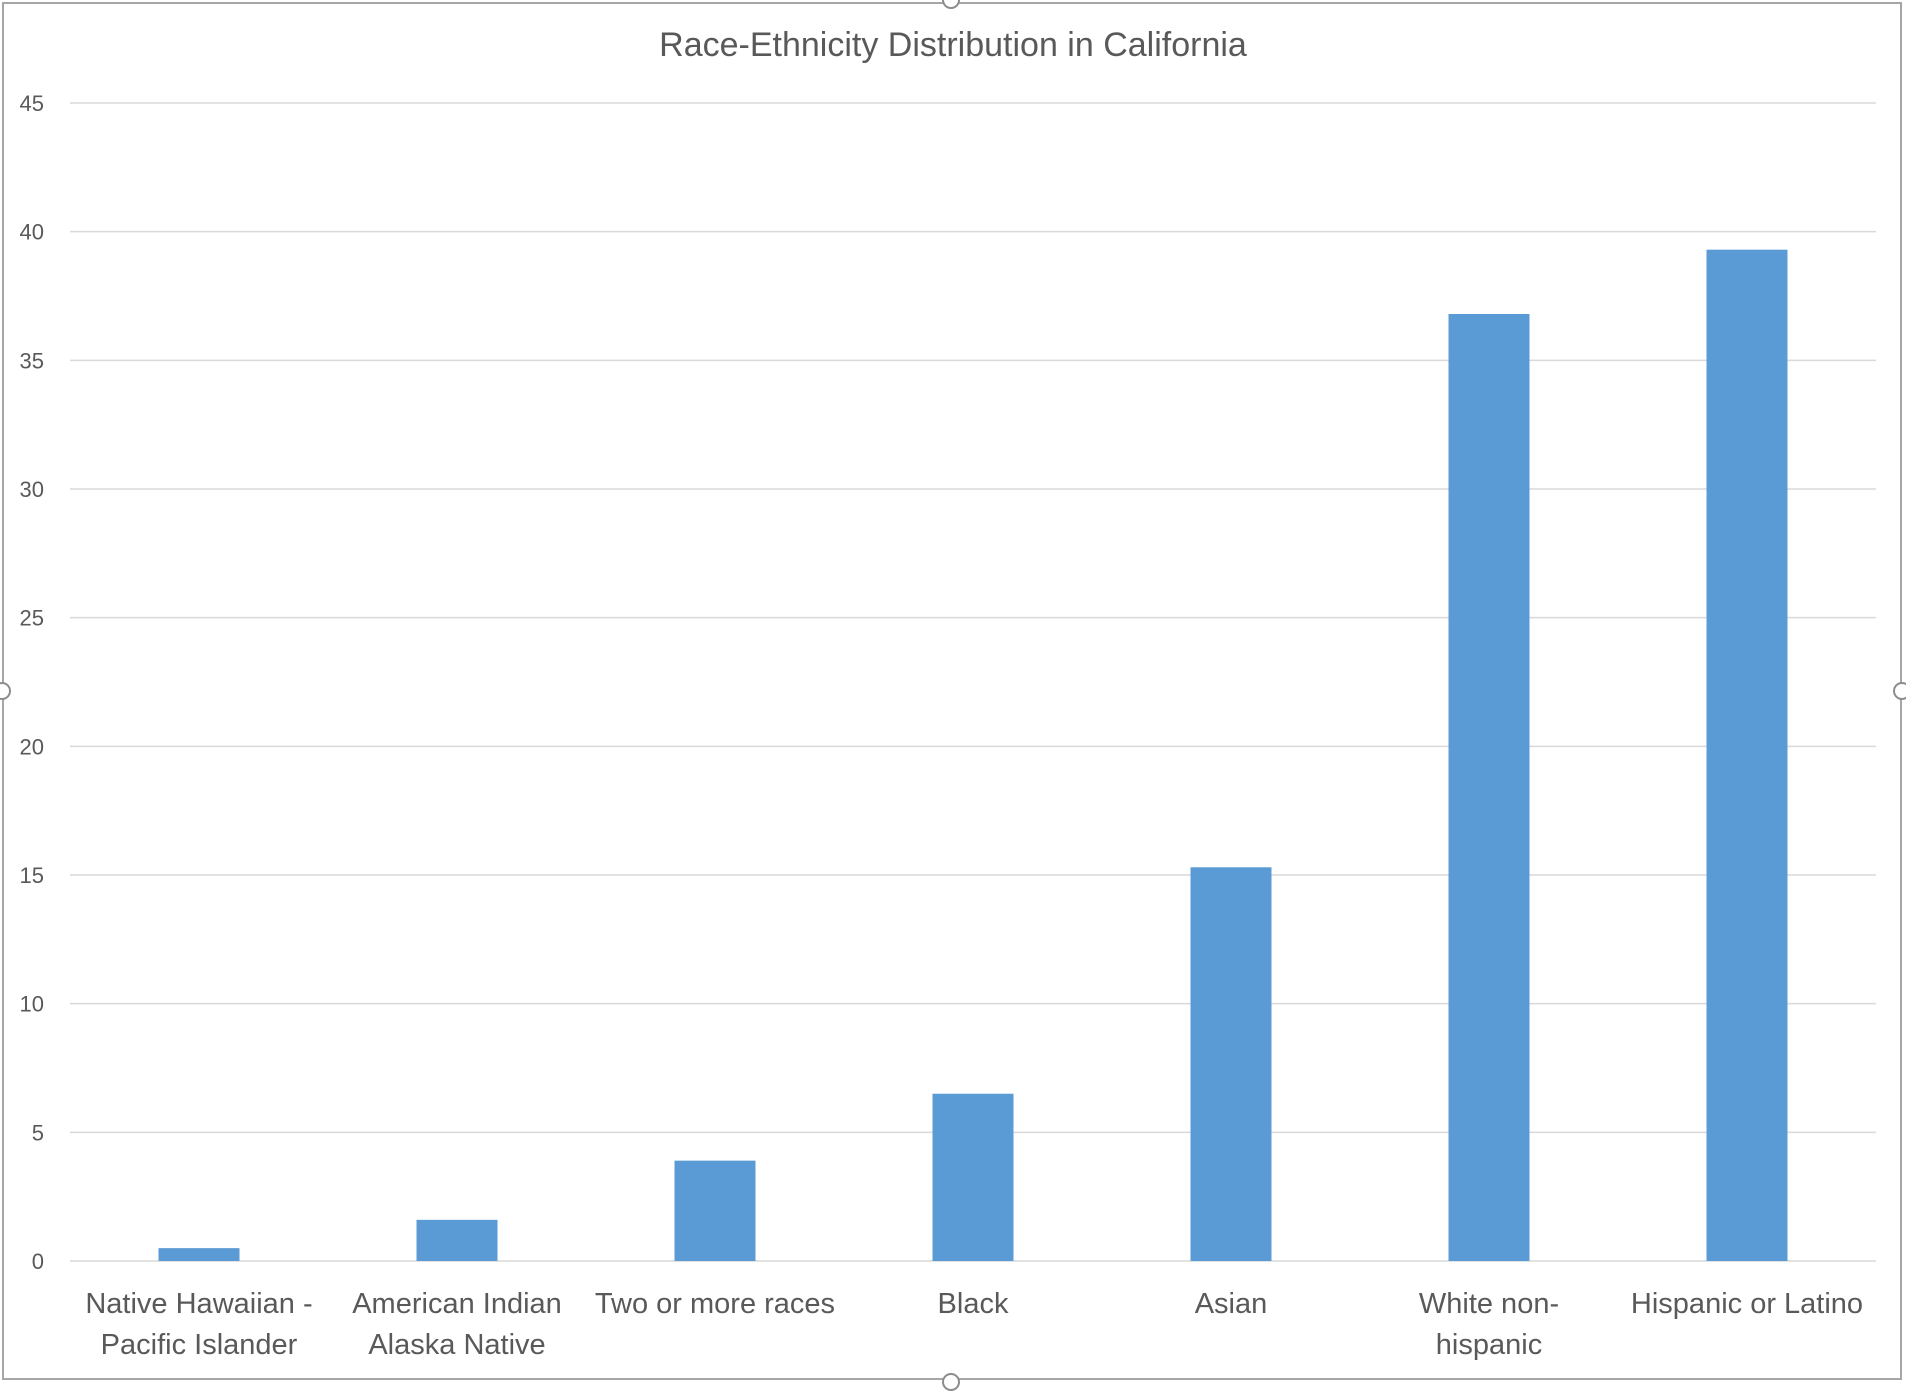  Describe the element at coordinates (32, 232) in the screenshot. I see `y-tick-label: 40` at that location.